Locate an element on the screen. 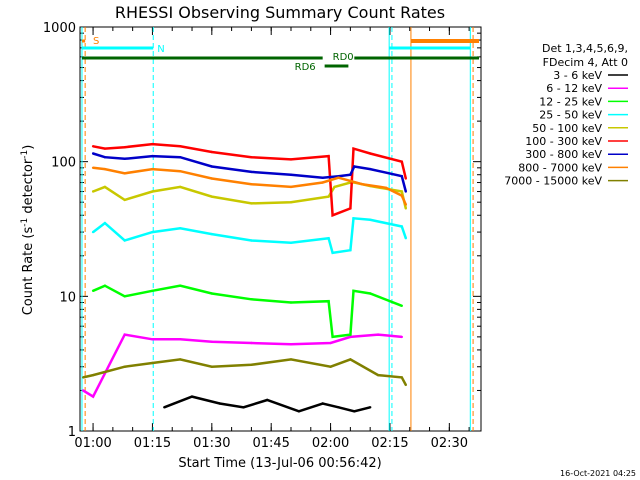  series-6-line is located at coordinates (250, 172).